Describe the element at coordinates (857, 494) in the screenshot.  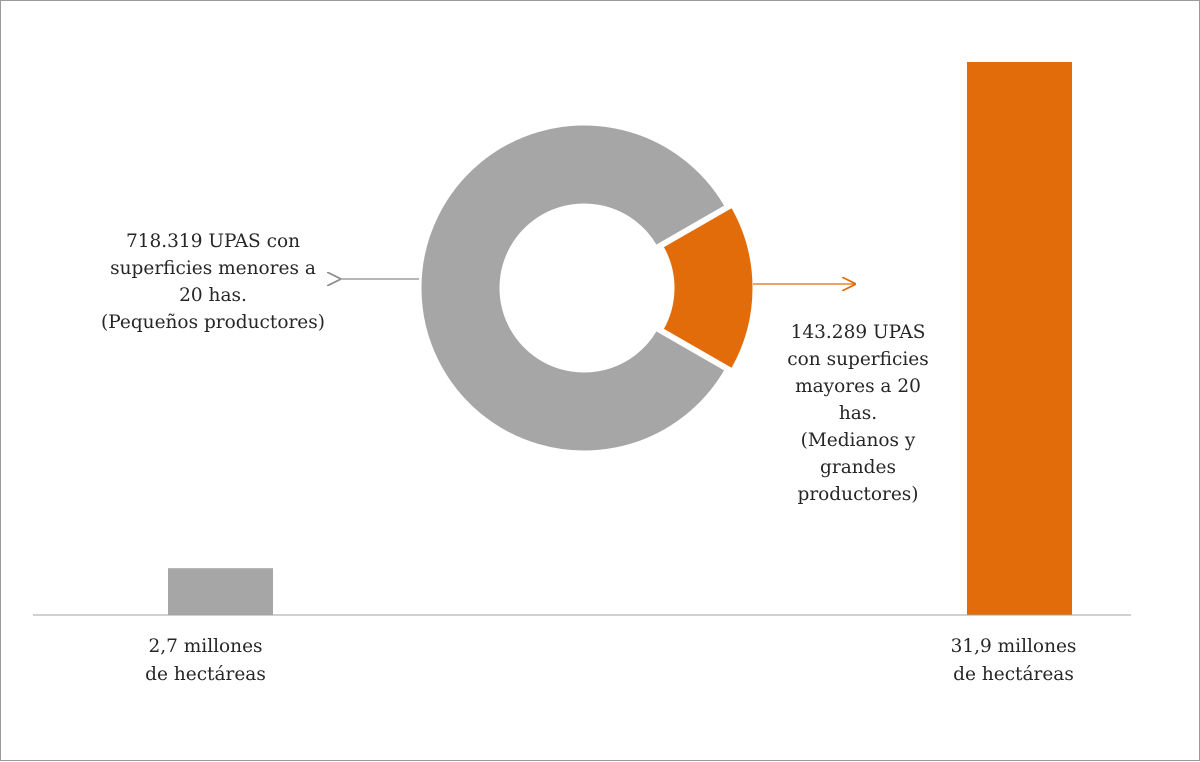
I see `label-line: productores)` at that location.